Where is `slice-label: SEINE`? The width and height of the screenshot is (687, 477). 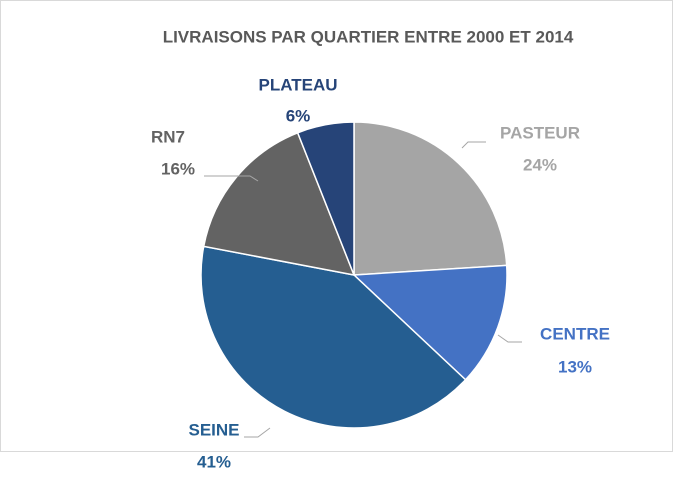
slice-label: SEINE is located at coordinates (213, 429).